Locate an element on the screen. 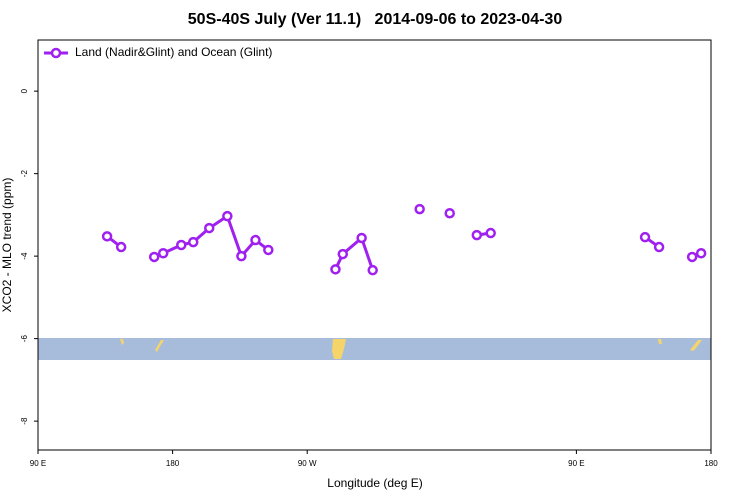 This screenshot has width=750, height=500. y-tick-label: -8 is located at coordinates (24, 421).